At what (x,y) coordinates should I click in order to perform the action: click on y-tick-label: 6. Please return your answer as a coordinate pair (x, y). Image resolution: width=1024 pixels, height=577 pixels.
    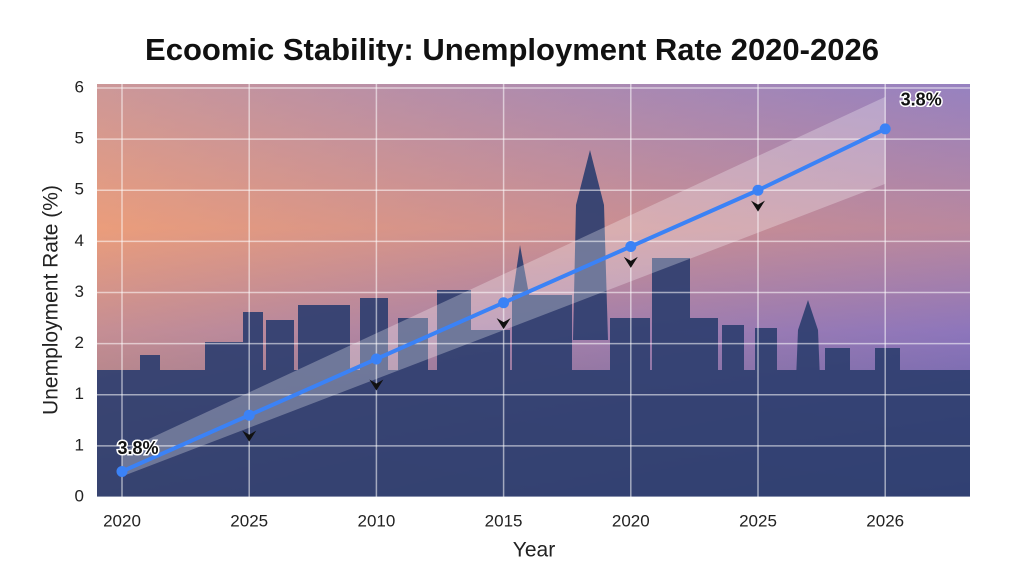
    Looking at the image, I should click on (79, 86).